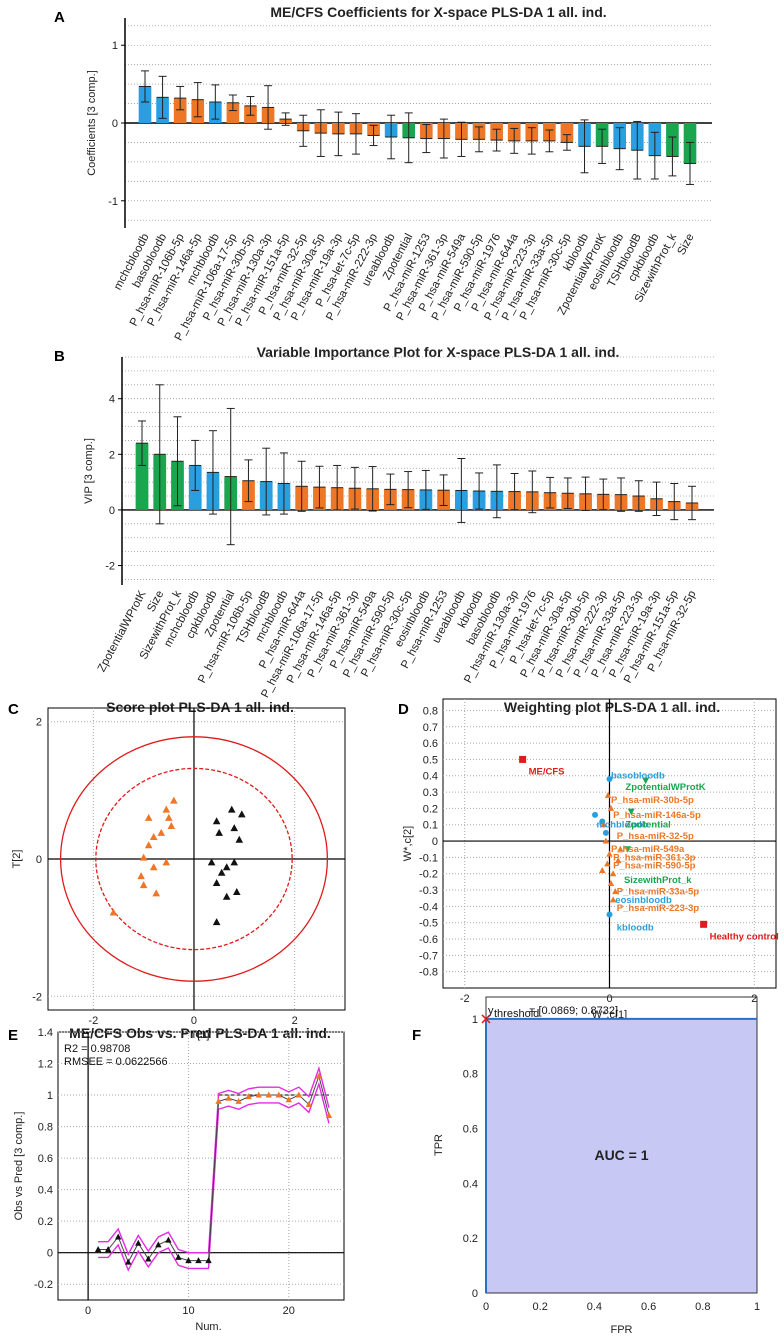 Image resolution: width=784 pixels, height=1339 pixels. What do you see at coordinates (686, 244) in the screenshot?
I see `category-label: Size` at bounding box center [686, 244].